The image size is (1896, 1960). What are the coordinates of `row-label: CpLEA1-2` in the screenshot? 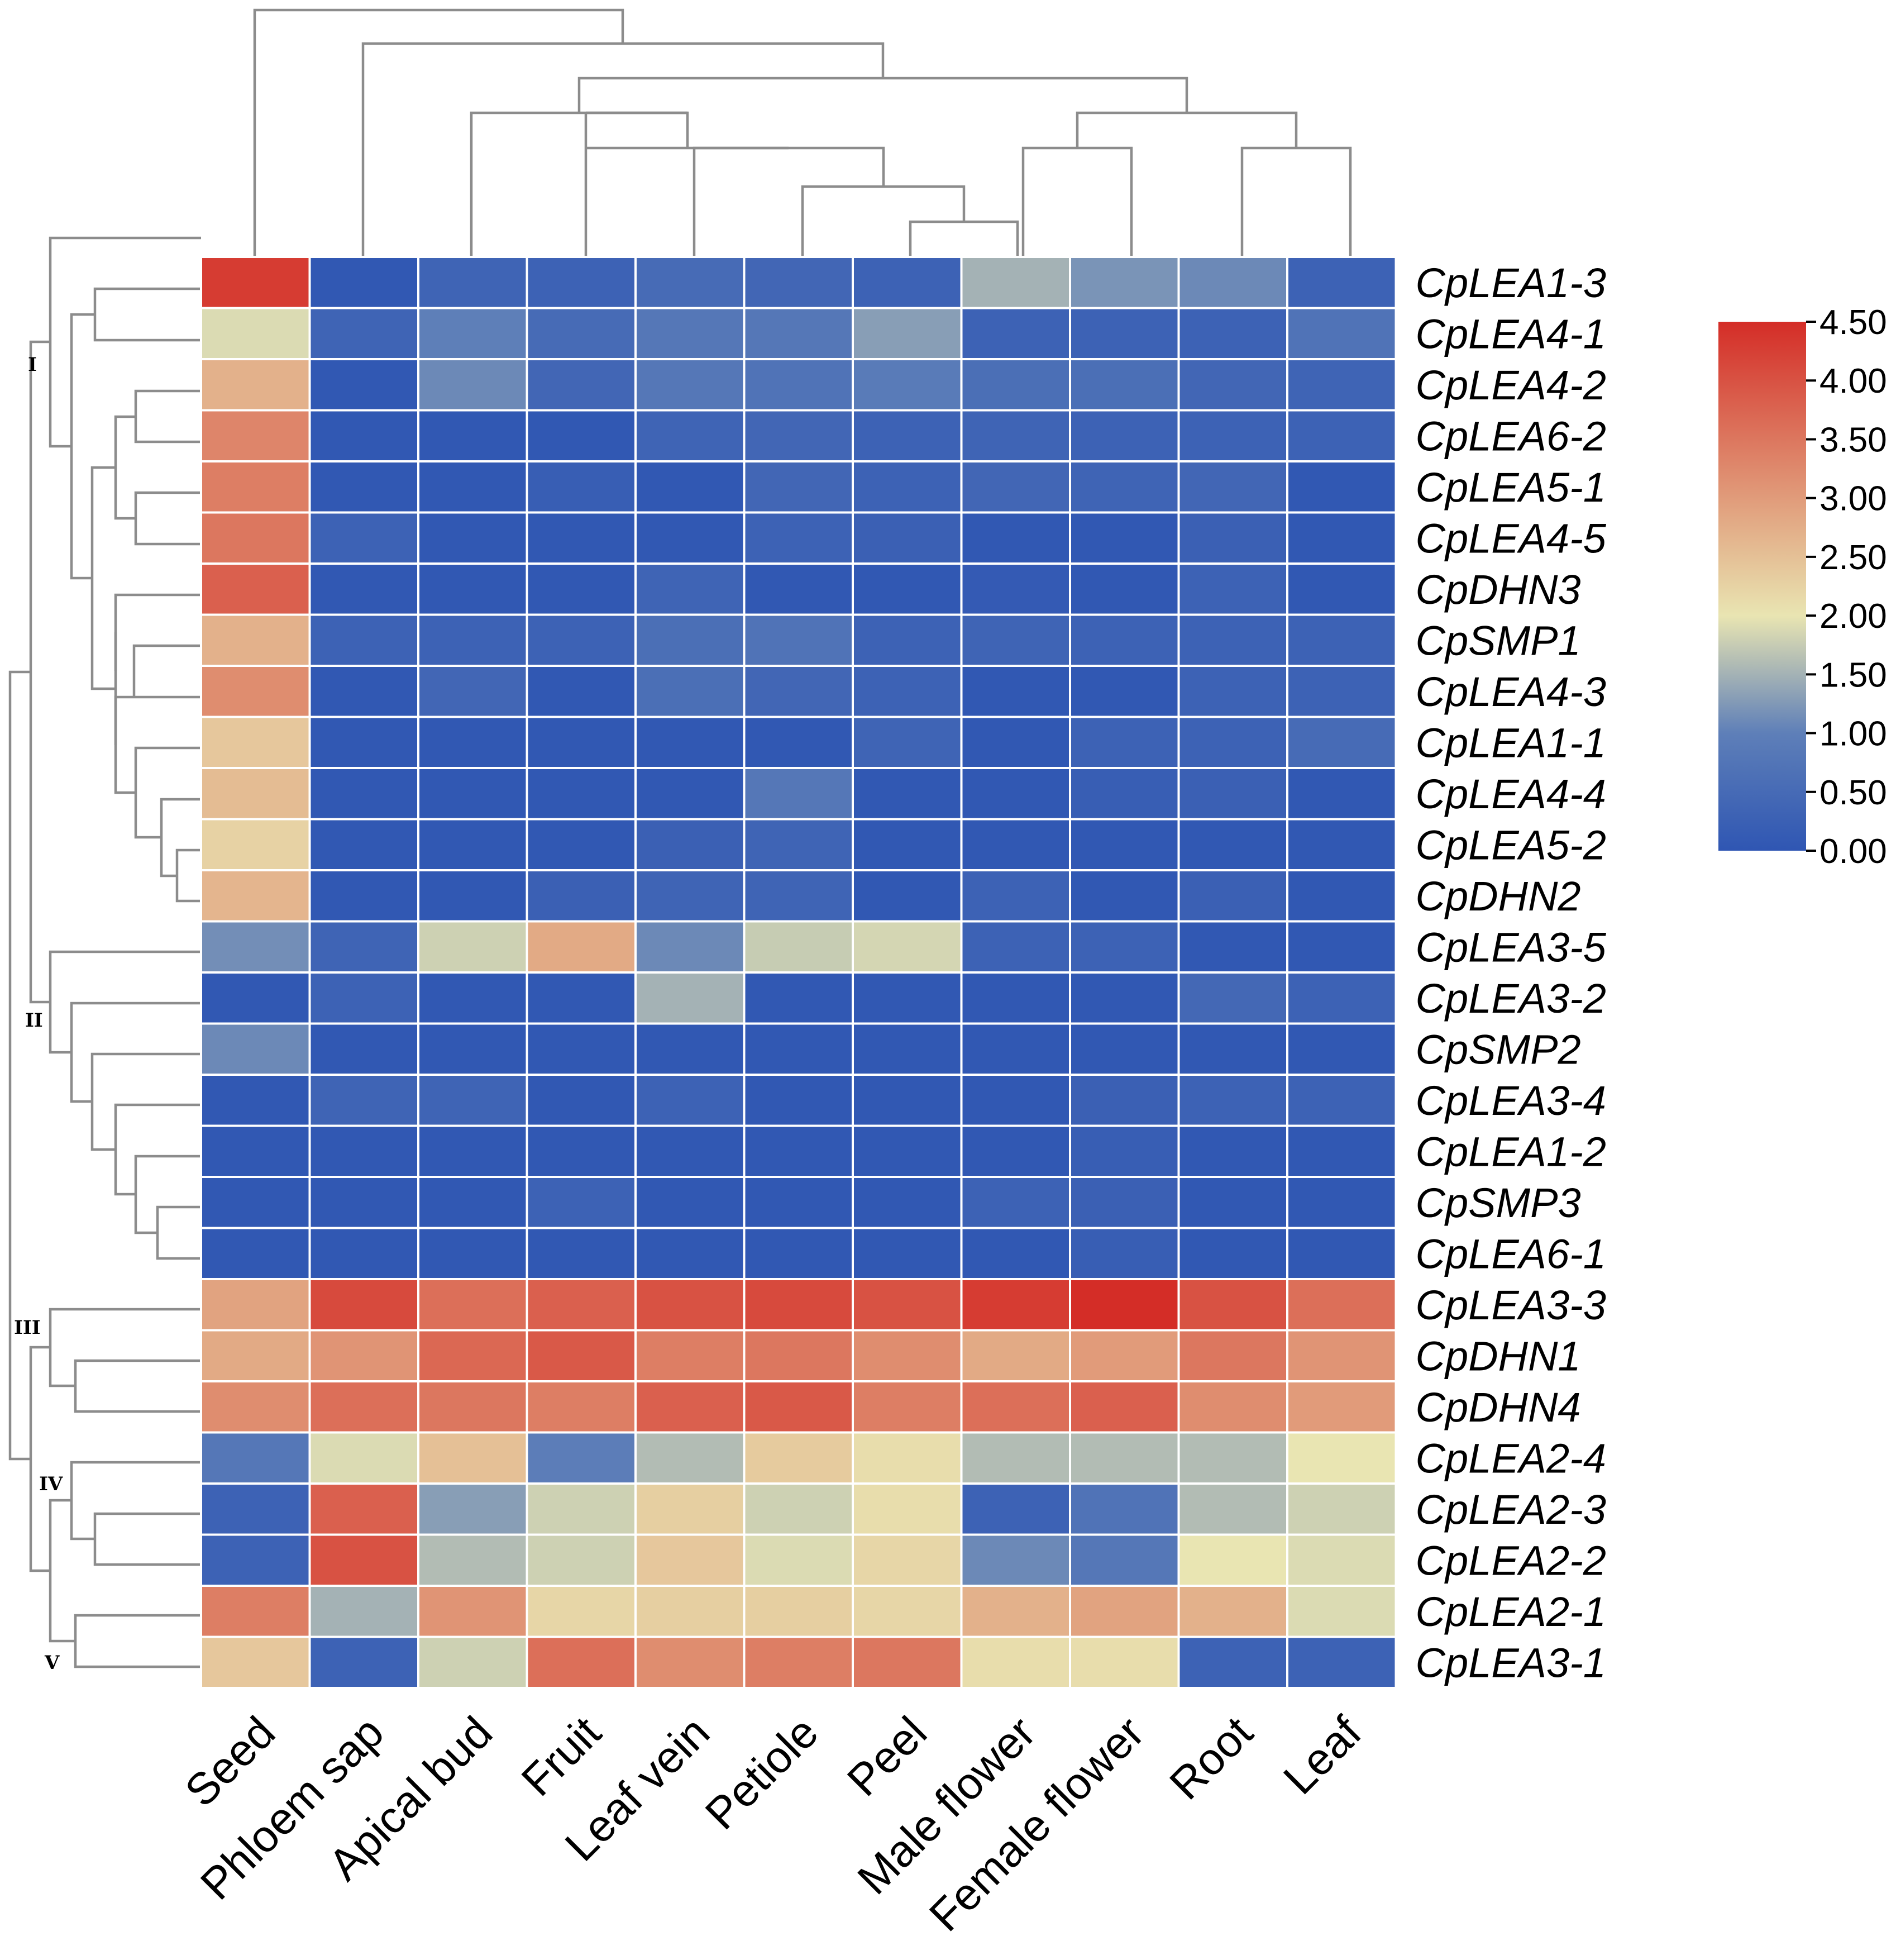 It's located at (1511, 1151).